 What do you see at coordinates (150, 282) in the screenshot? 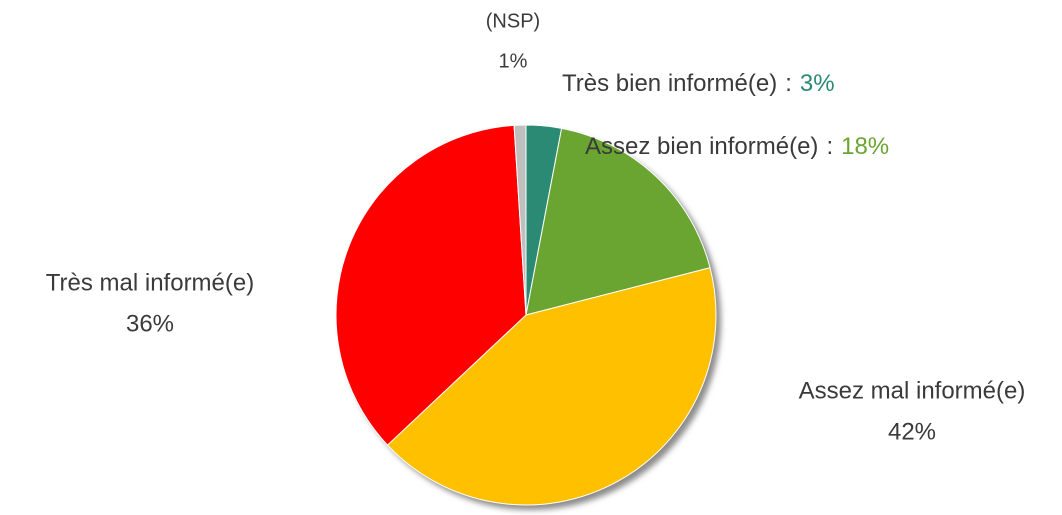
I see `category-name: Très mal informé(e)` at bounding box center [150, 282].